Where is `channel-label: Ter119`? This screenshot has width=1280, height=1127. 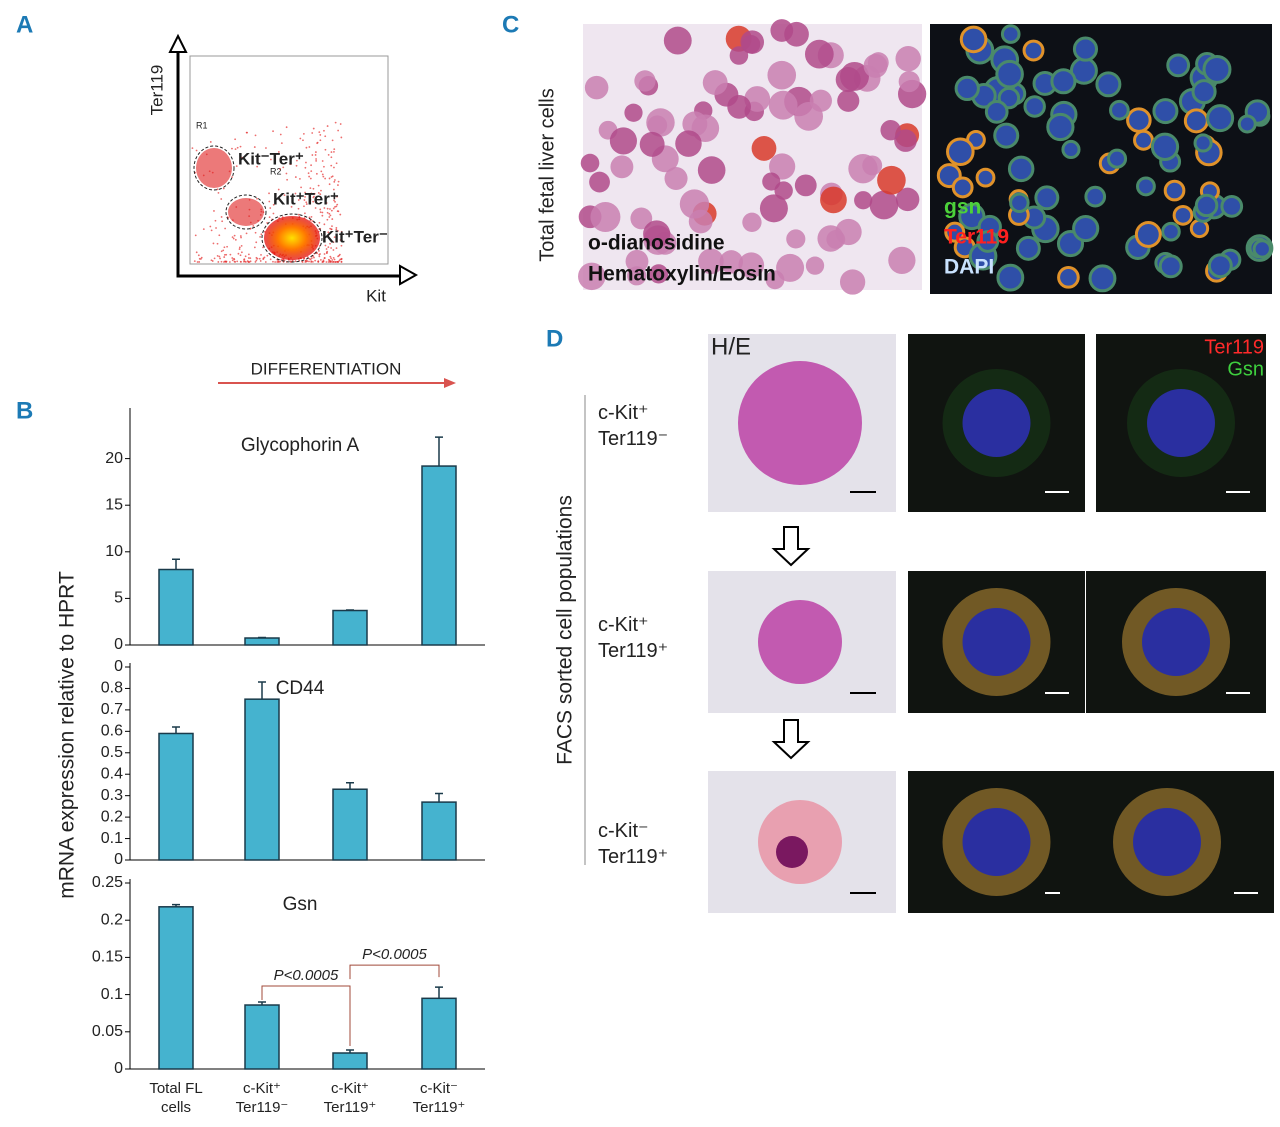 channel-label: Ter119 is located at coordinates (1234, 347).